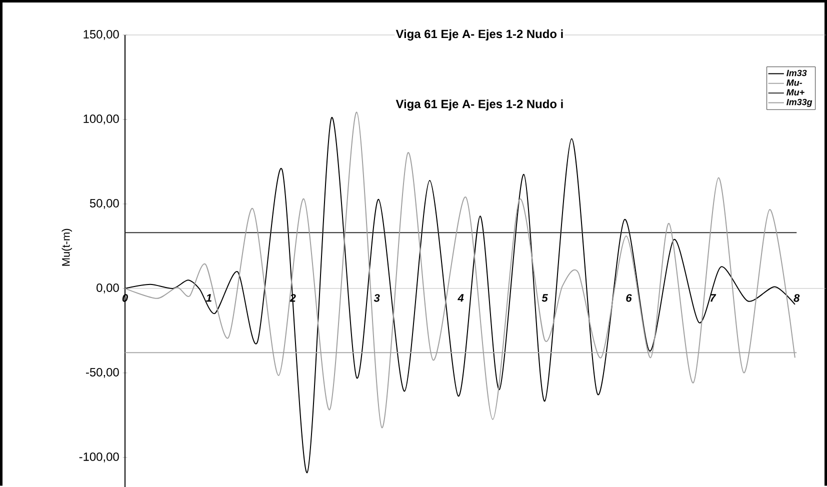 Image resolution: width=827 pixels, height=487 pixels. What do you see at coordinates (713, 298) in the screenshot?
I see `x-tick-label: 7` at bounding box center [713, 298].